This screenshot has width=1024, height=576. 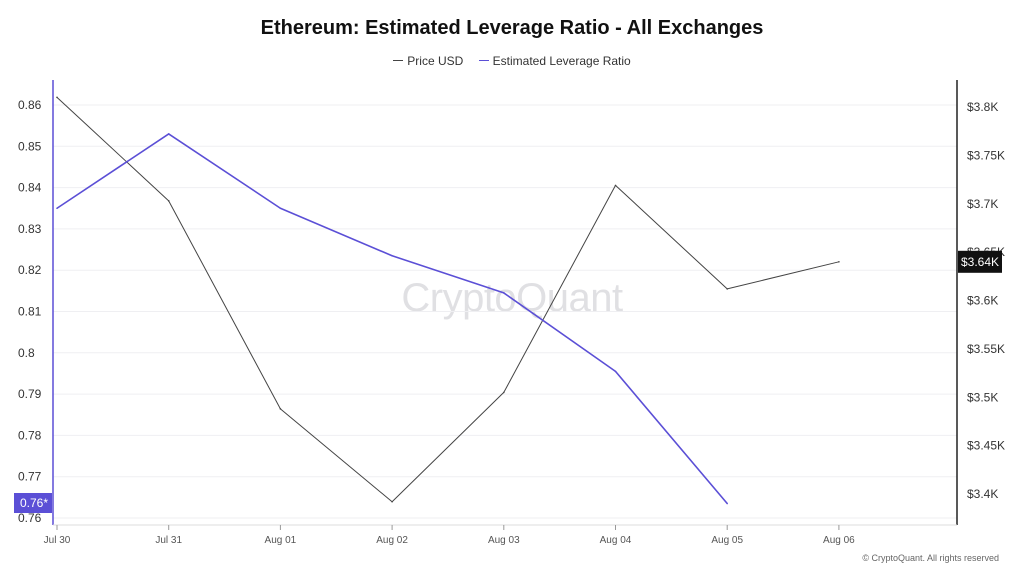 What do you see at coordinates (30, 270) in the screenshot?
I see `left-tick-label: 0.82` at bounding box center [30, 270].